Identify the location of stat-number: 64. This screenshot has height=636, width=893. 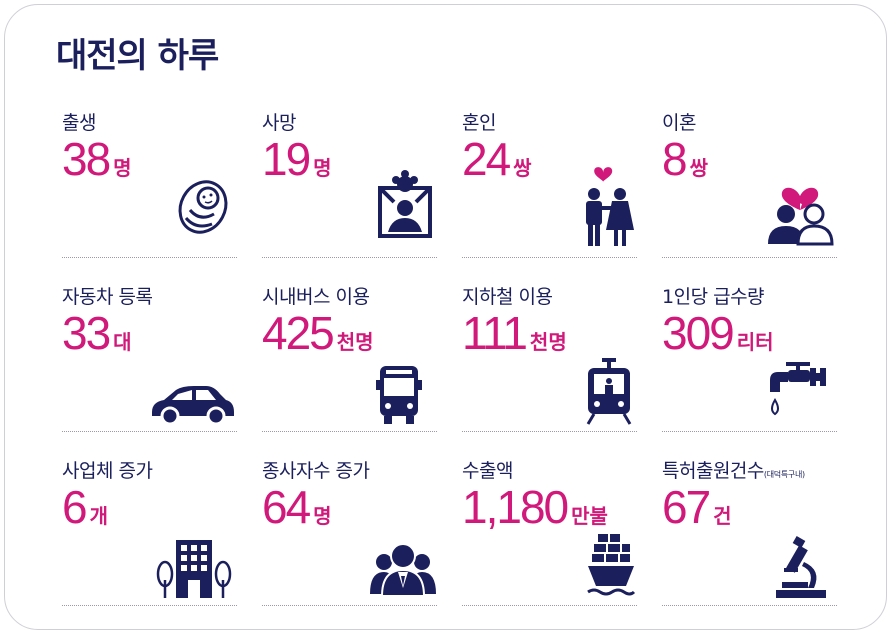
(286, 507).